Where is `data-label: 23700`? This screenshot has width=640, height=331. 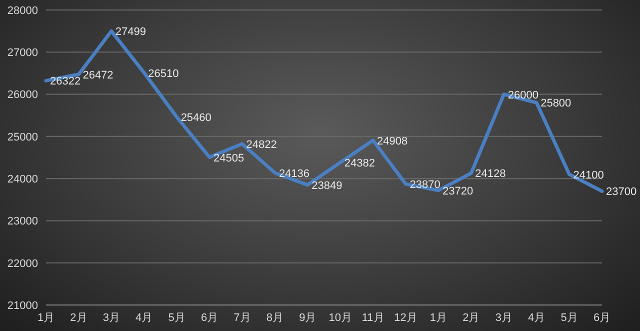
data-label: 23700 is located at coordinates (621, 192).